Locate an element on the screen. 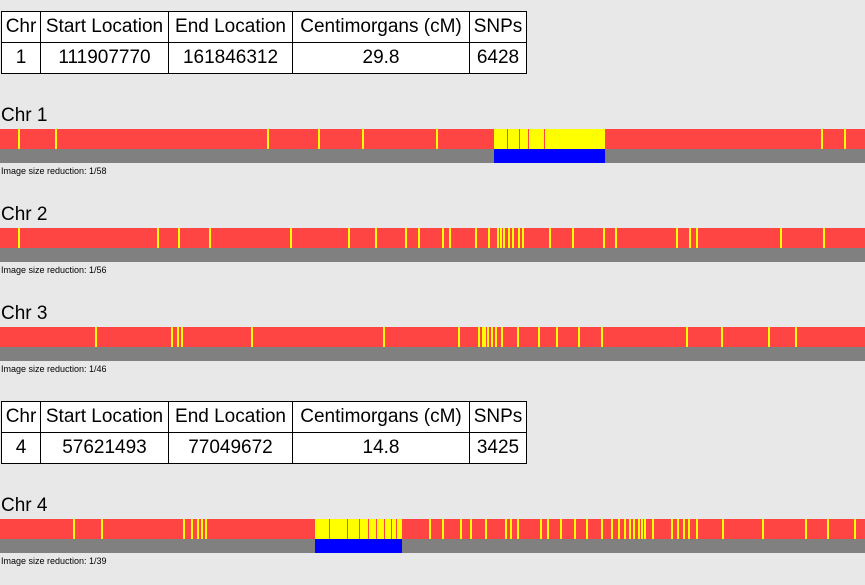 The width and height of the screenshot is (865, 585). chromosome-title: Chr 2 is located at coordinates (24, 214).